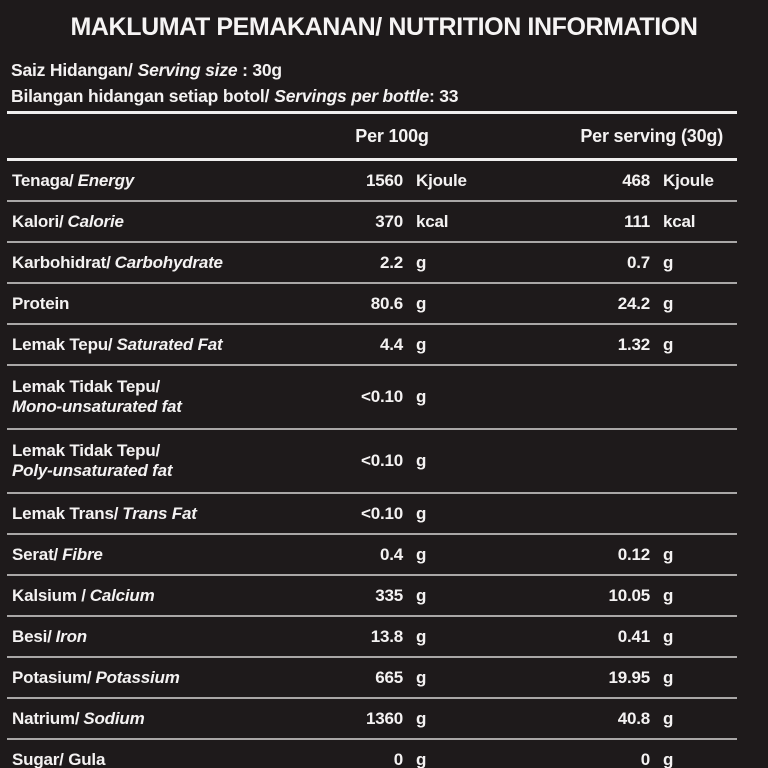 Image resolution: width=768 pixels, height=768 pixels. Describe the element at coordinates (384, 180) in the screenshot. I see `per-100g-value: 1560` at that location.